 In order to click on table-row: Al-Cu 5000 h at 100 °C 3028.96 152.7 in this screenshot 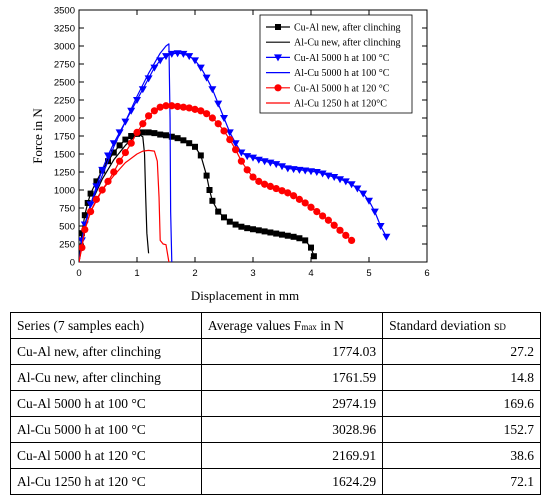, I will do `click(275, 429)`.